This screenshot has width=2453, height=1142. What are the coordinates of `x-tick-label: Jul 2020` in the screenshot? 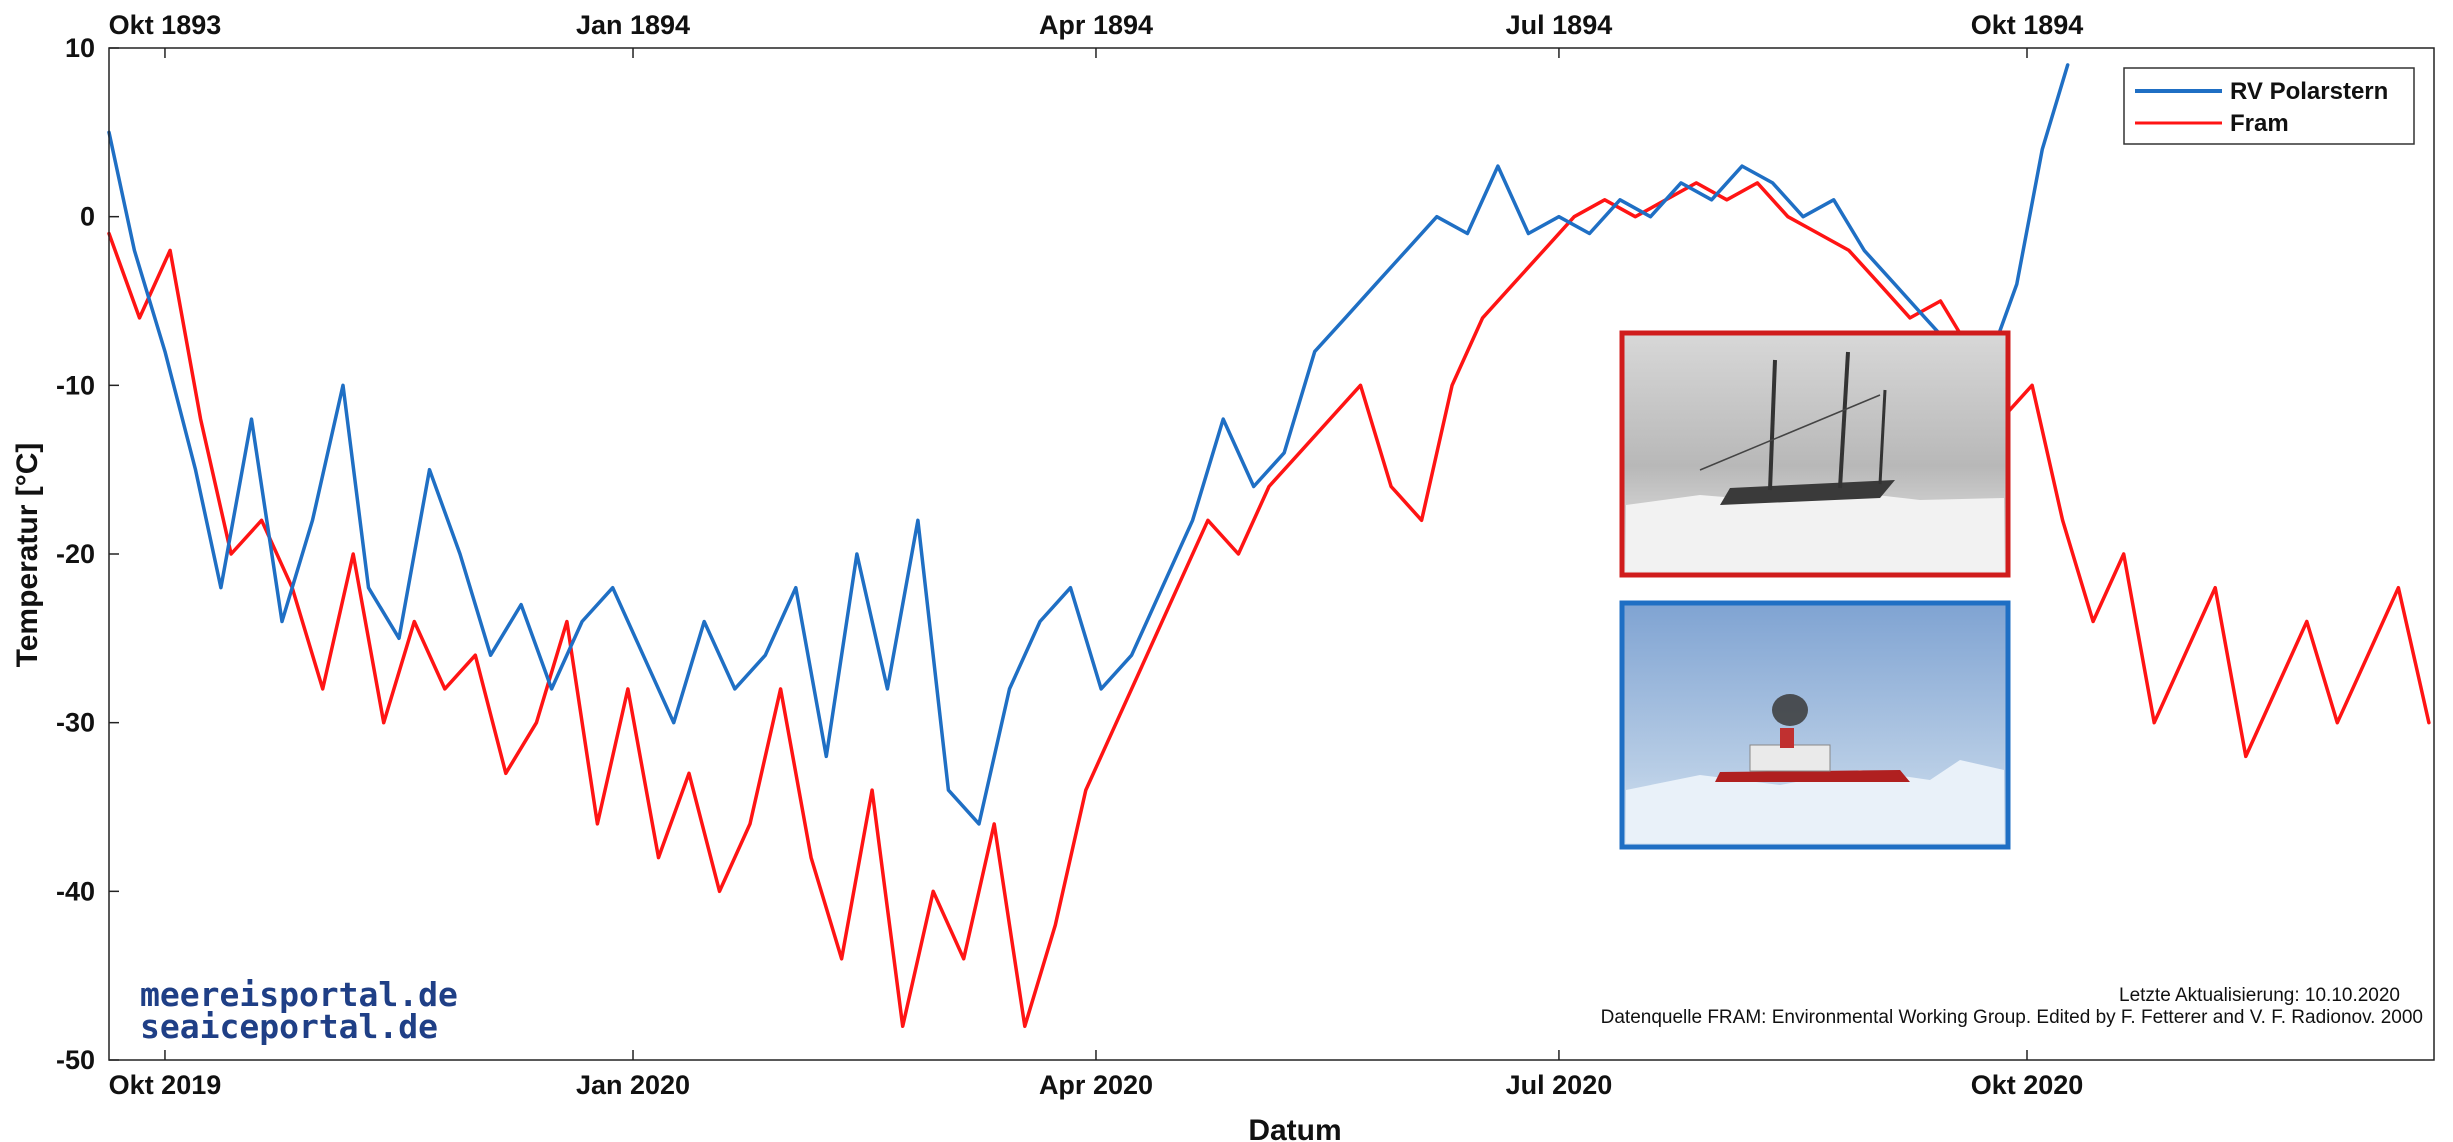 It's located at (1559, 1085).